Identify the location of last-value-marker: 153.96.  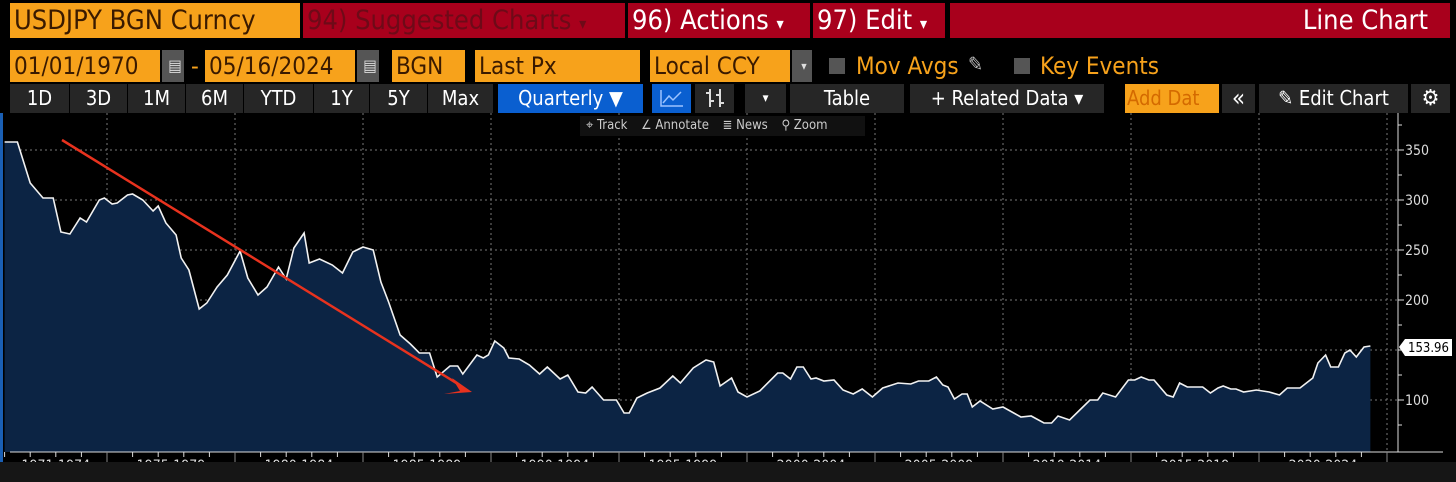
(1425, 347).